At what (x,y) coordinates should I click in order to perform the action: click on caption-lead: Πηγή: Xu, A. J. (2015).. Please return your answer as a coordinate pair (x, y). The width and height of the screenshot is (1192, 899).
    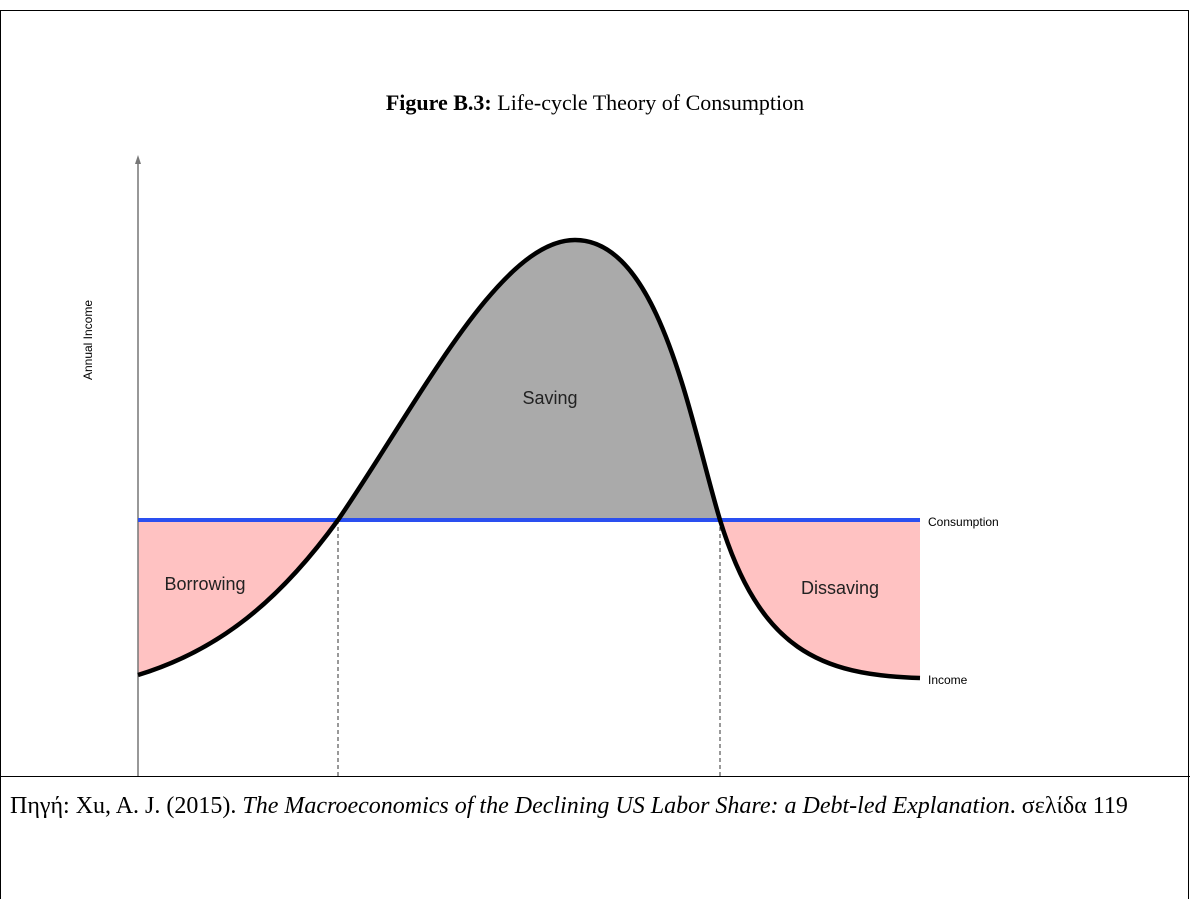
    Looking at the image, I should click on (126, 806).